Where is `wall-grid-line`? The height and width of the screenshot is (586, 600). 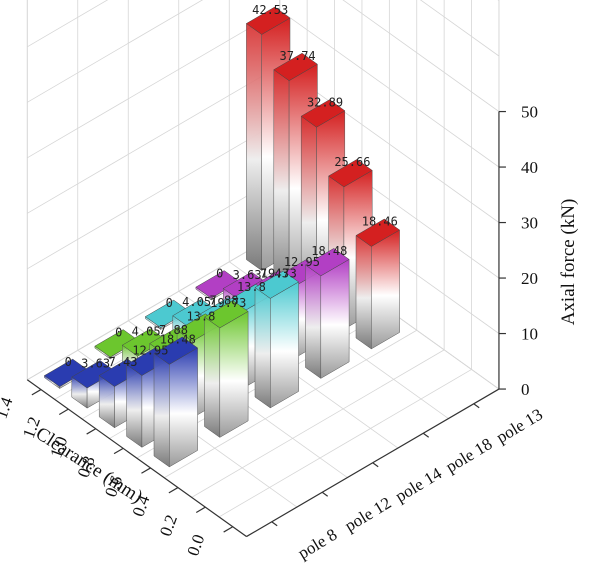
wall-grid-line is located at coordinates (263, 28).